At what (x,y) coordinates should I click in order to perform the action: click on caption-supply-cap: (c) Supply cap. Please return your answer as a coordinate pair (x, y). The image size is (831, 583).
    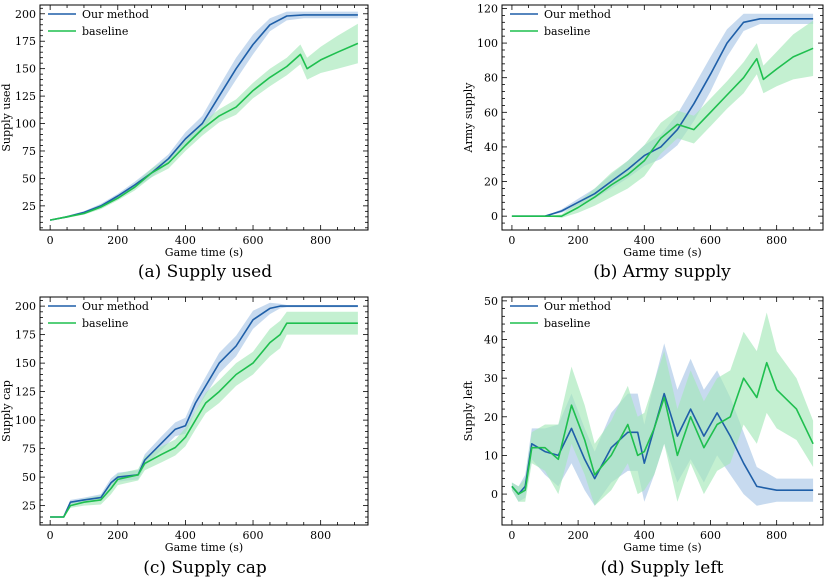
    Looking at the image, I should click on (205, 568).